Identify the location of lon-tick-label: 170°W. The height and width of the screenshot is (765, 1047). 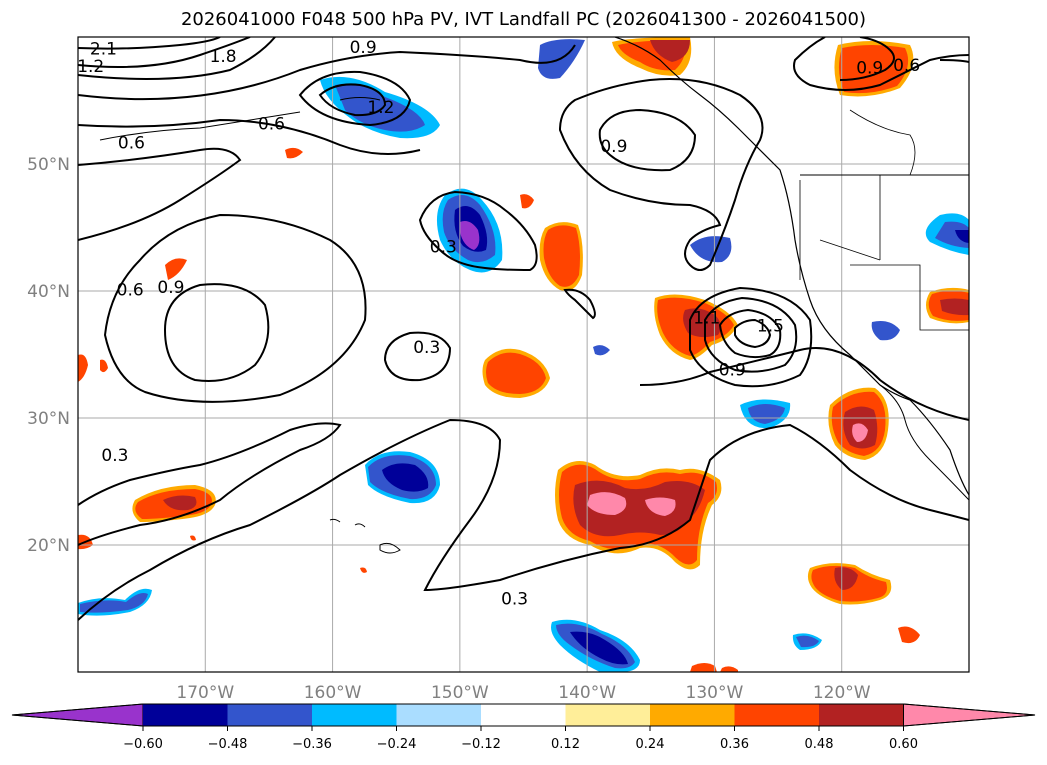
(205, 693).